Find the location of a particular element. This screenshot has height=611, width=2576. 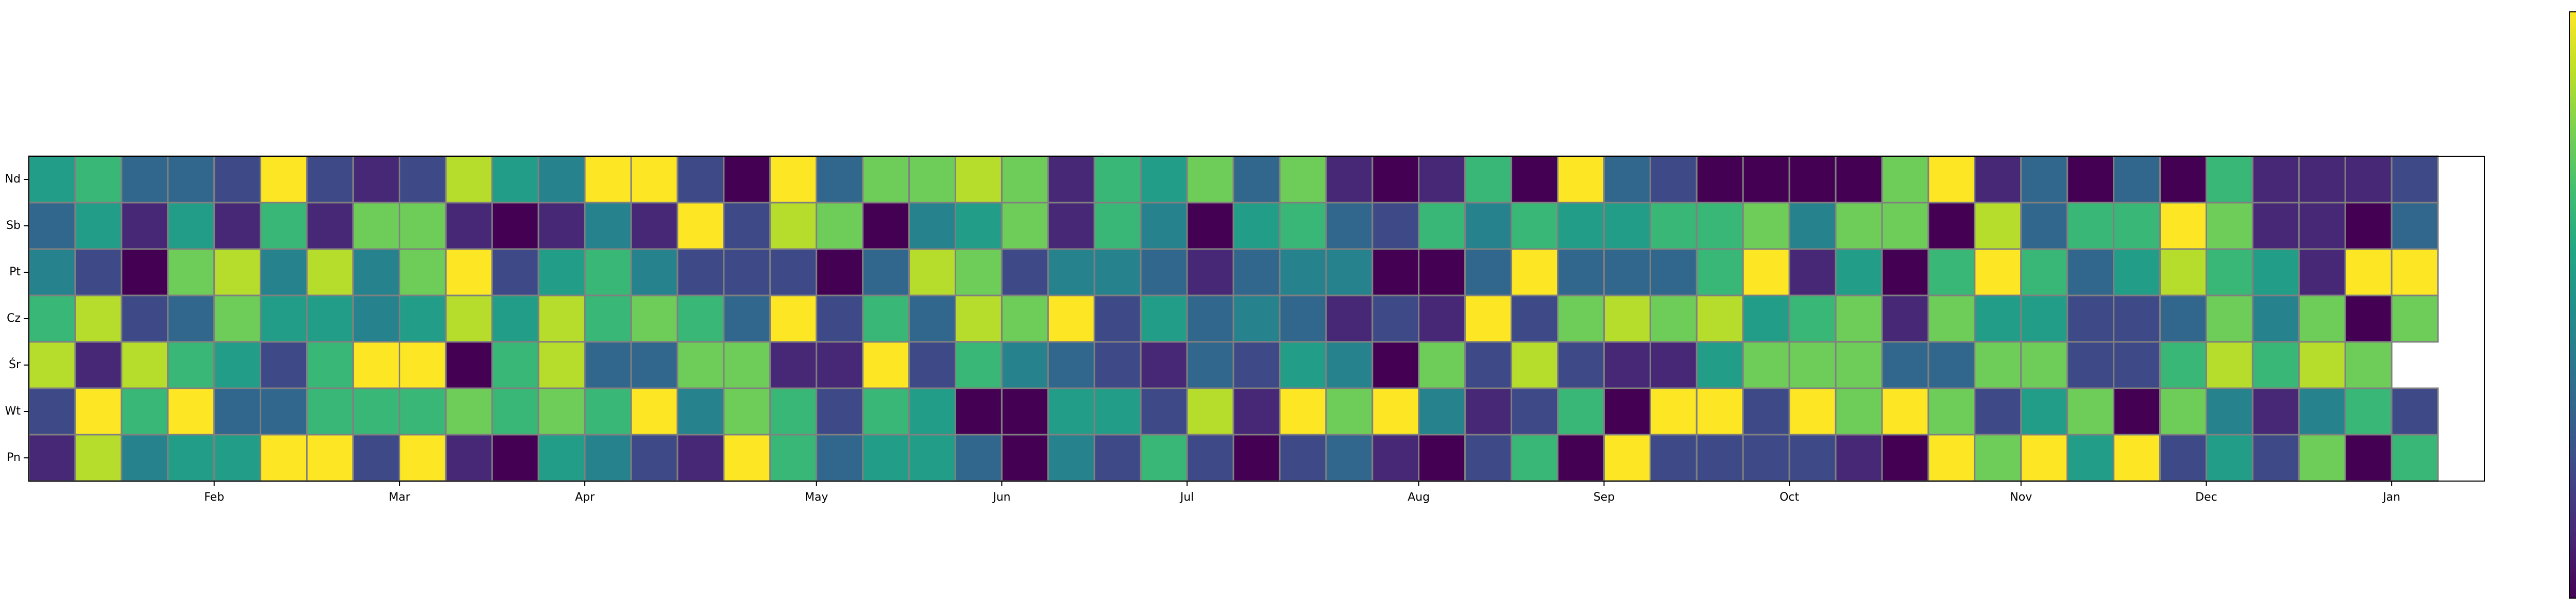

y-tick-label: Pt is located at coordinates (15, 272).